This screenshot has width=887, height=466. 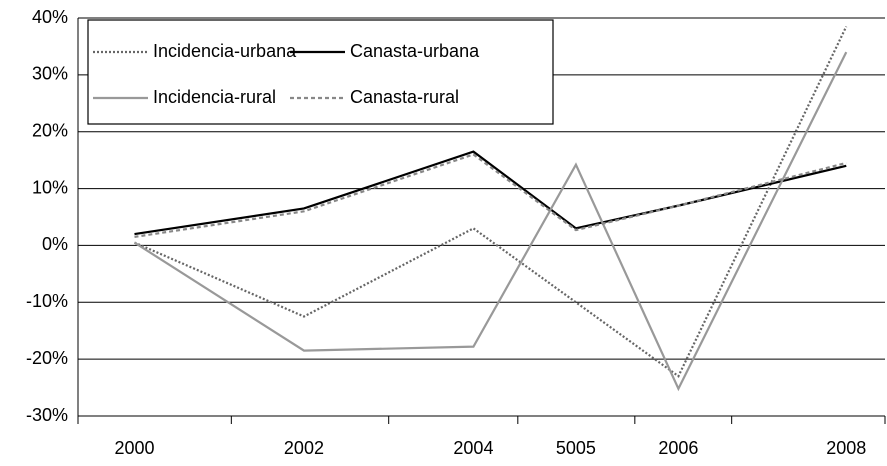 What do you see at coordinates (50, 74) in the screenshot?
I see `y-tick-label: 30%` at bounding box center [50, 74].